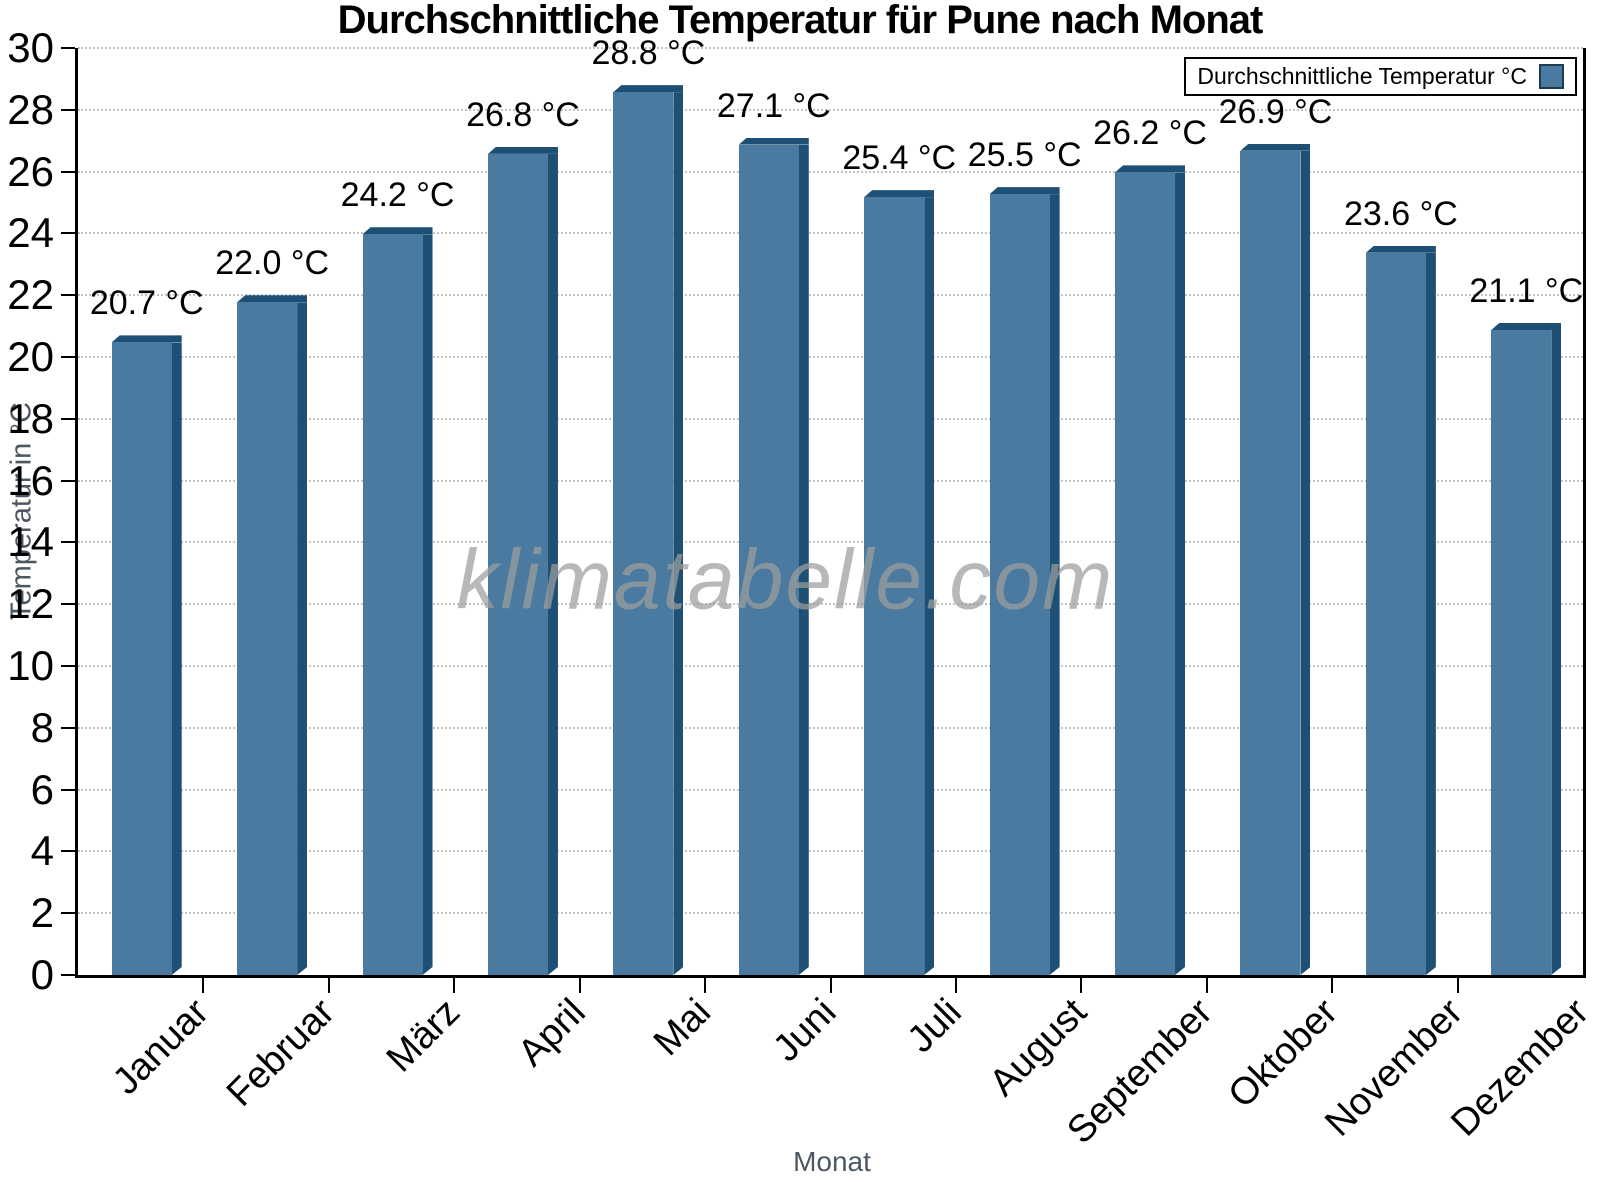 This screenshot has height=1200, width=1600. What do you see at coordinates (30, 233) in the screenshot?
I see `y-axis-tick-label: 24` at bounding box center [30, 233].